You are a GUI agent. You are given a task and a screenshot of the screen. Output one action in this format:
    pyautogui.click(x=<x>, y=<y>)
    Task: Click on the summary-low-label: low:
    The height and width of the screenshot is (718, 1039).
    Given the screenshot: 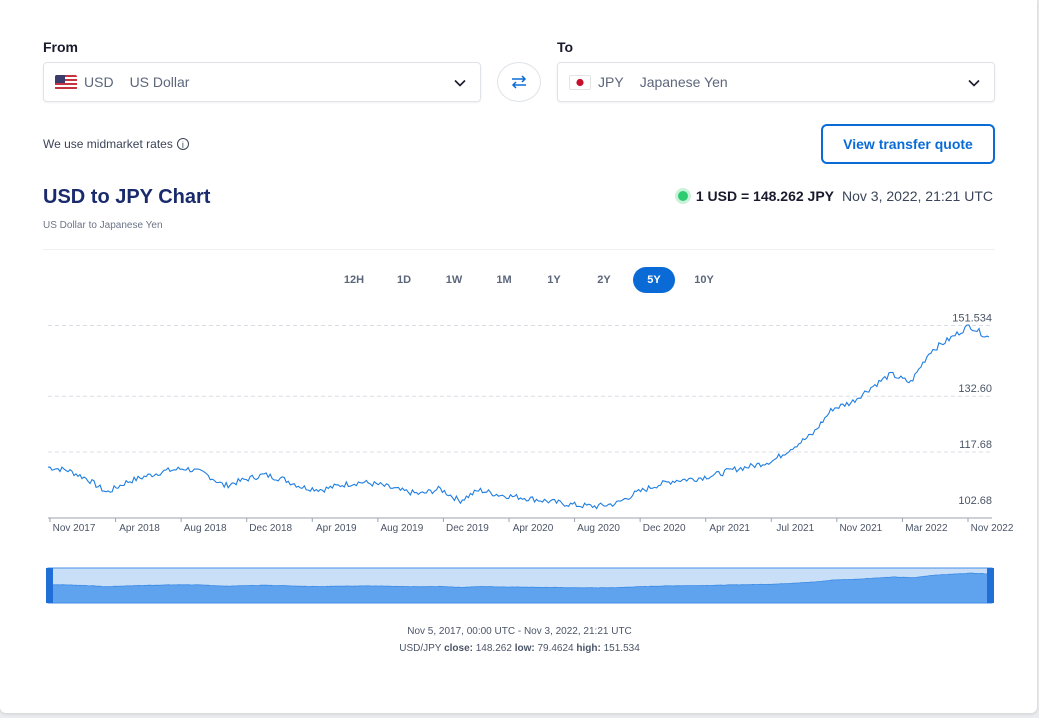 What is the action you would take?
    pyautogui.click(x=524, y=648)
    